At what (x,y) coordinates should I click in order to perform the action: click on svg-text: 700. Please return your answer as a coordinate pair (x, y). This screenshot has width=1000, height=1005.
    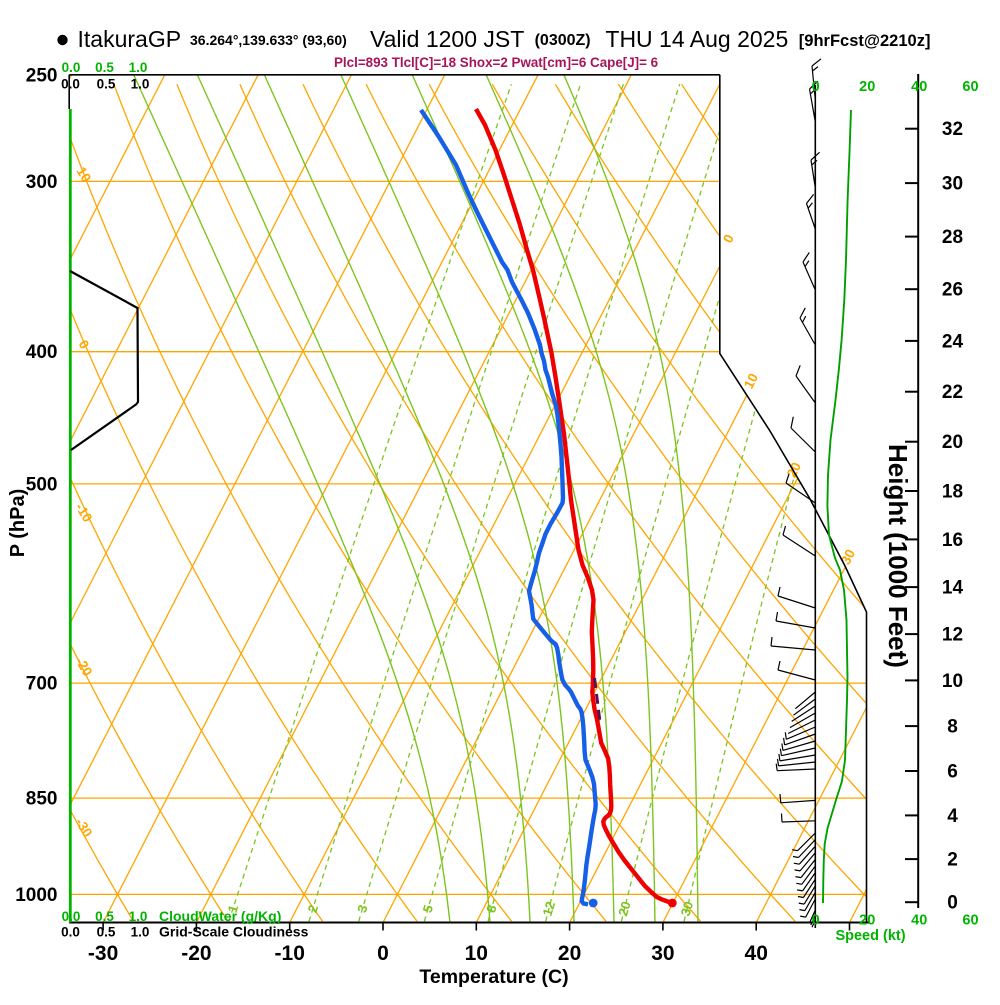
    Looking at the image, I should click on (42, 684).